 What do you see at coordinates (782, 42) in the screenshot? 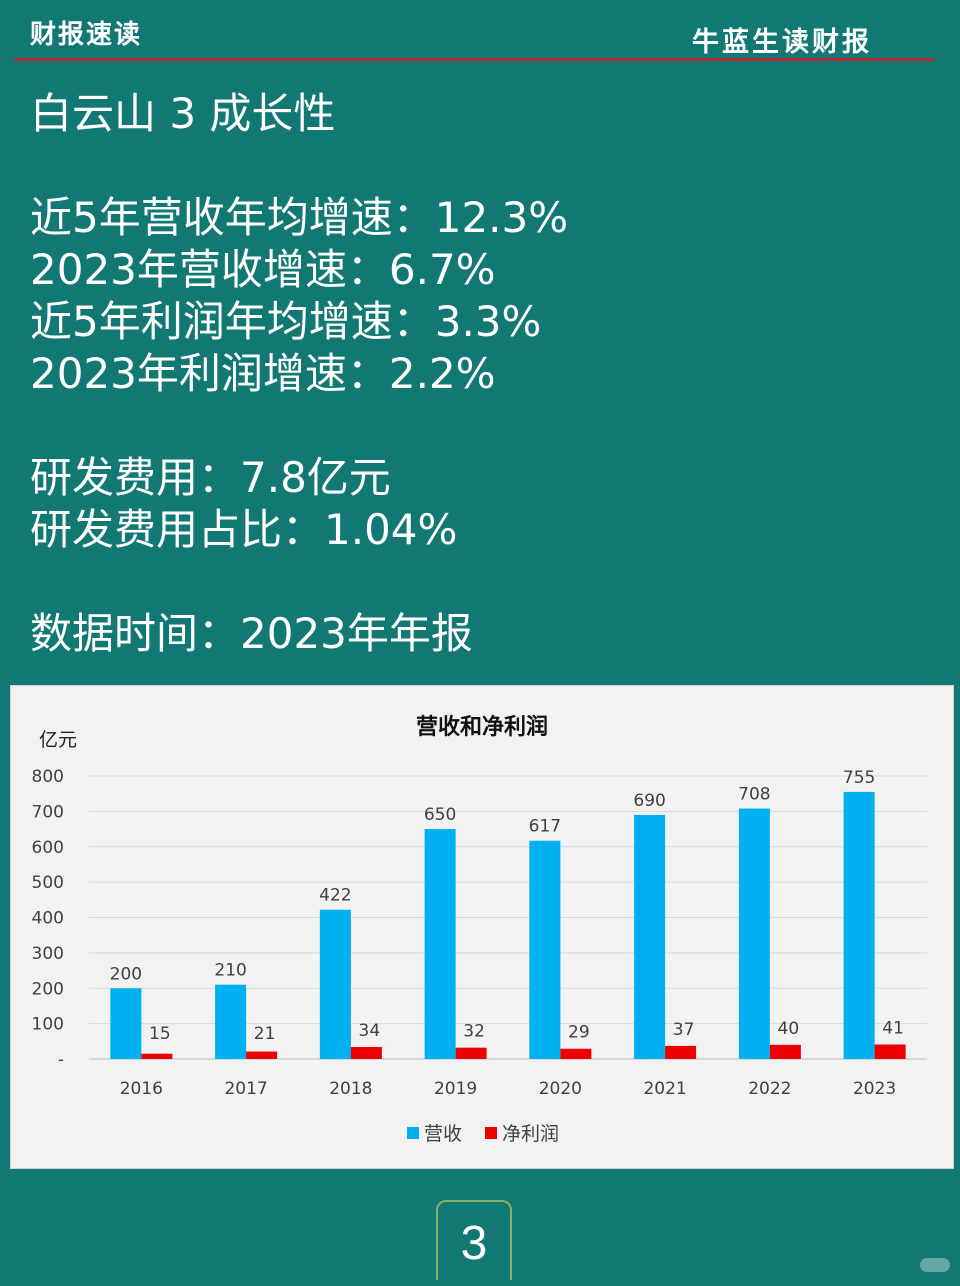
I see `header-right-title: 牛蓝生读财报` at bounding box center [782, 42].